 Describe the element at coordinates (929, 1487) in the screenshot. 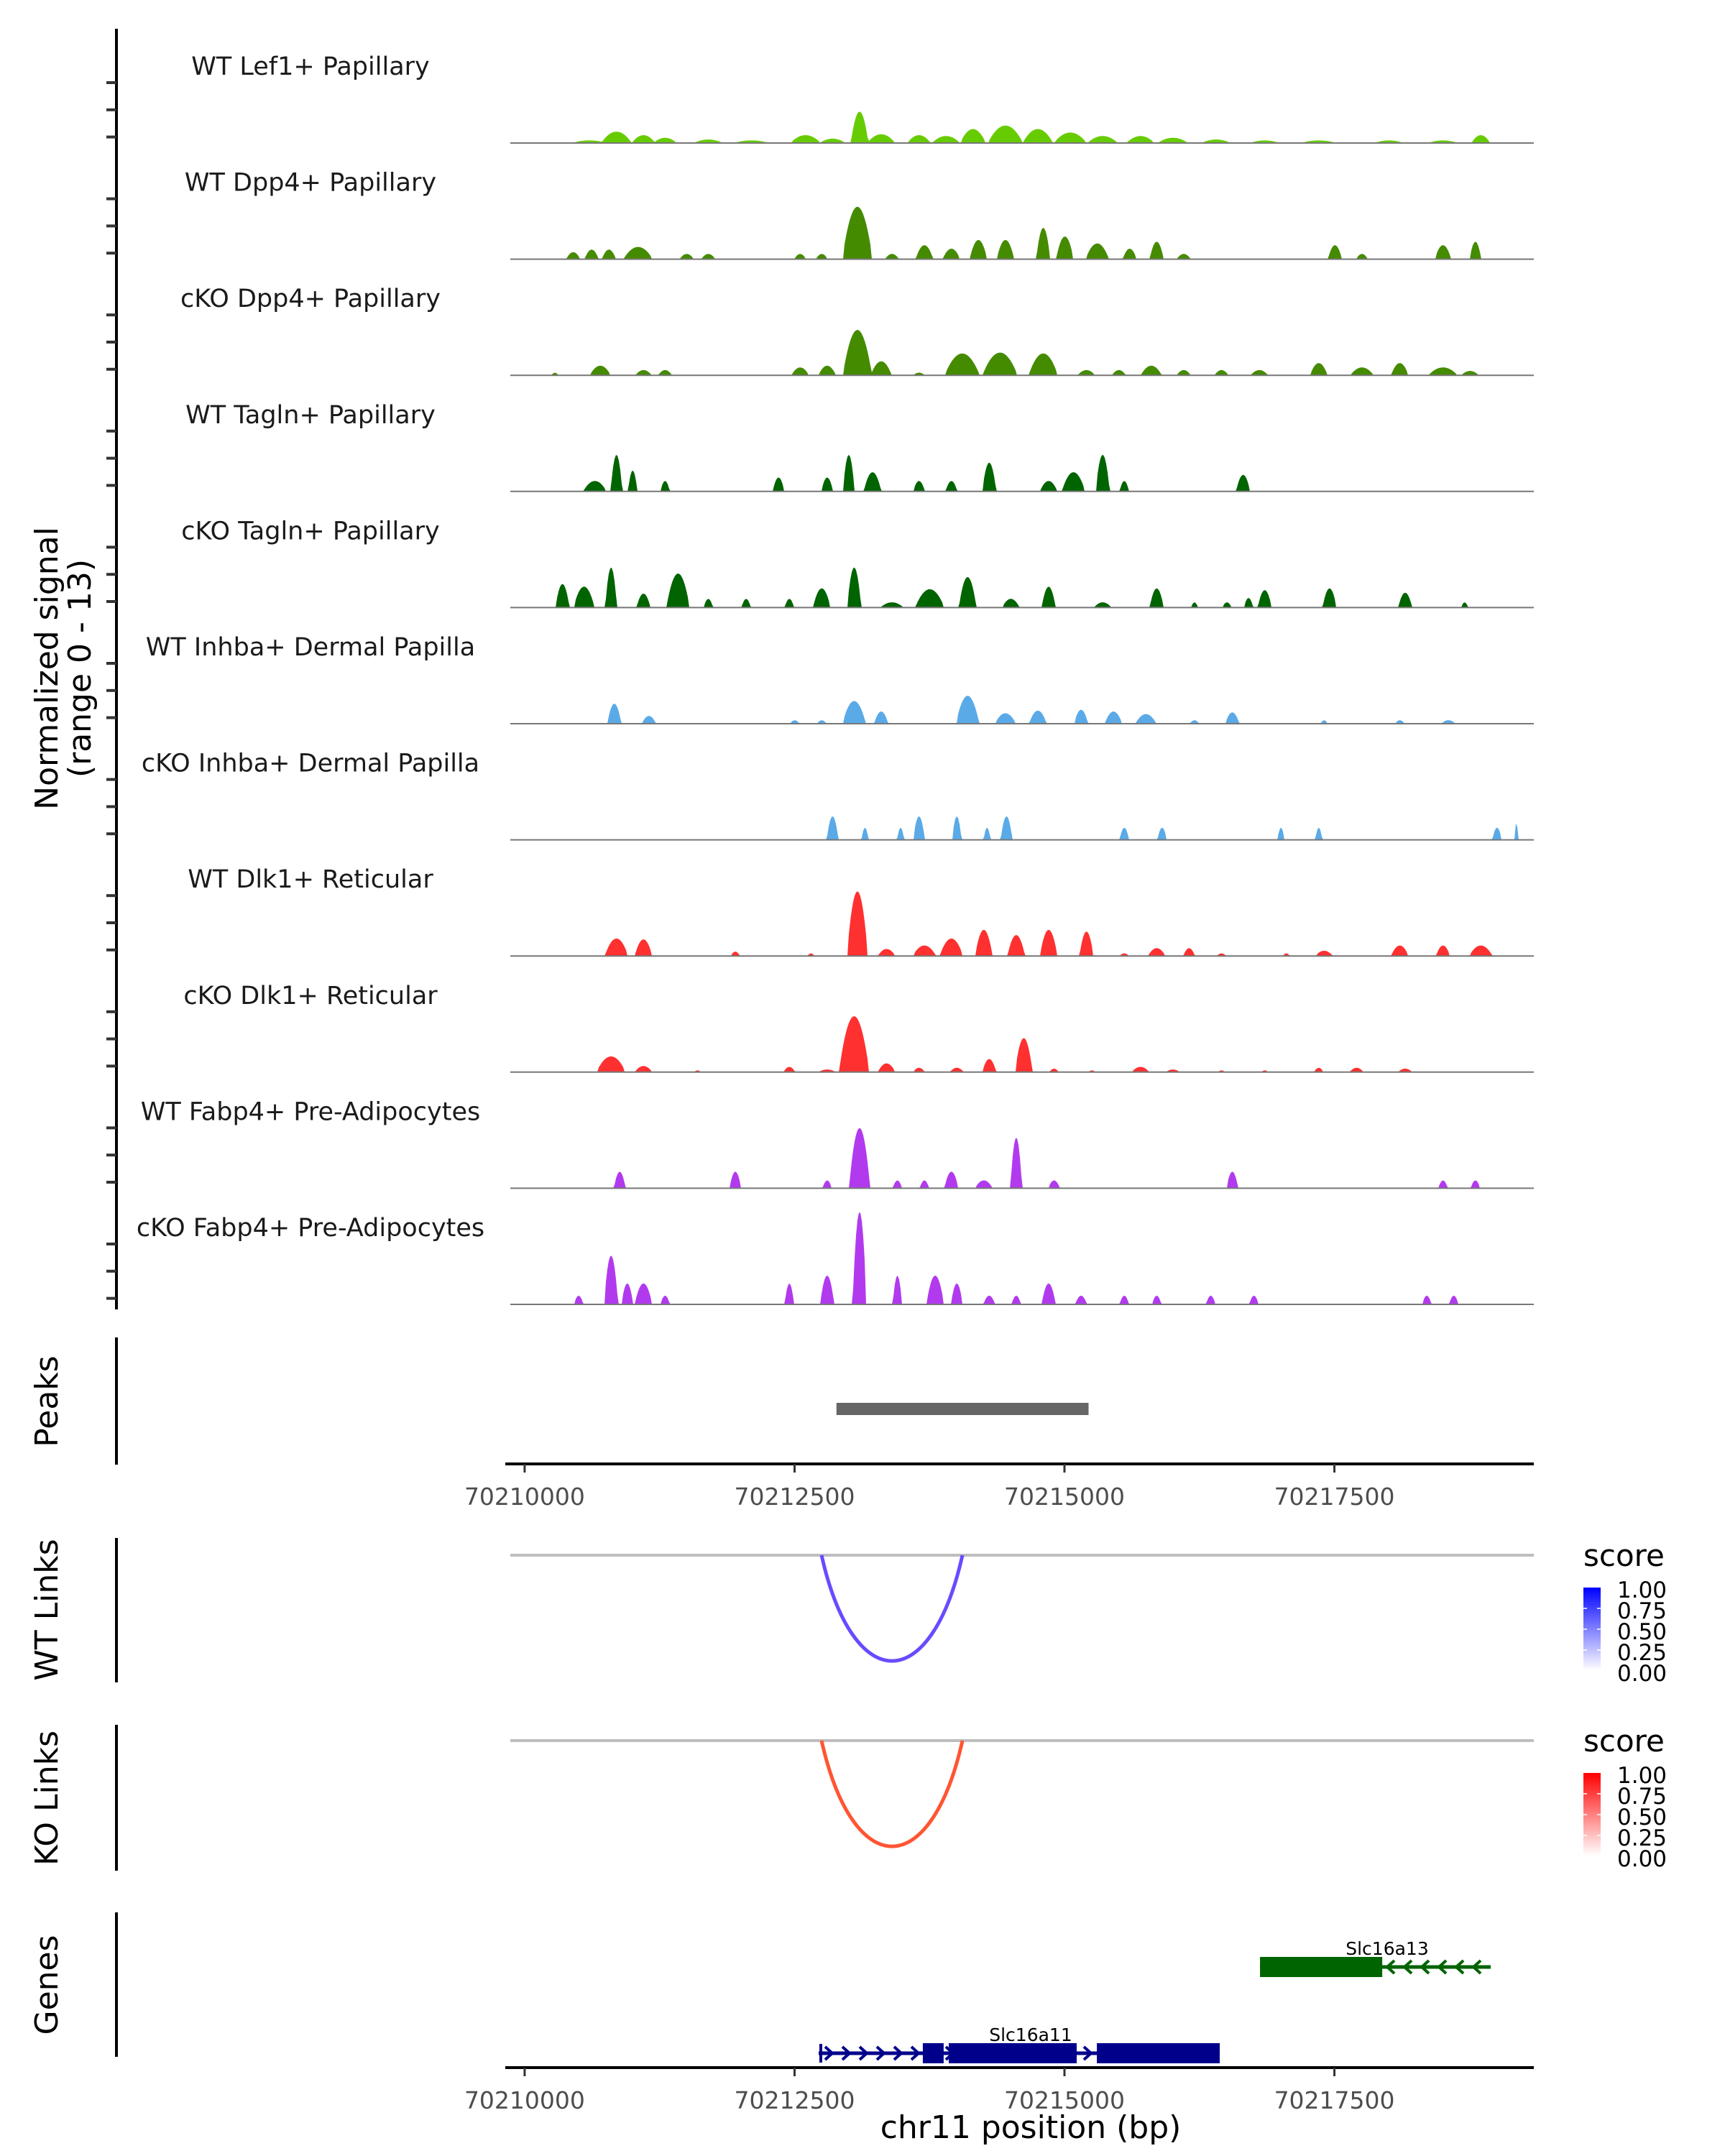

I see `peaks-x-ticks: 70210000 70212500 70215000 70217500` at that location.